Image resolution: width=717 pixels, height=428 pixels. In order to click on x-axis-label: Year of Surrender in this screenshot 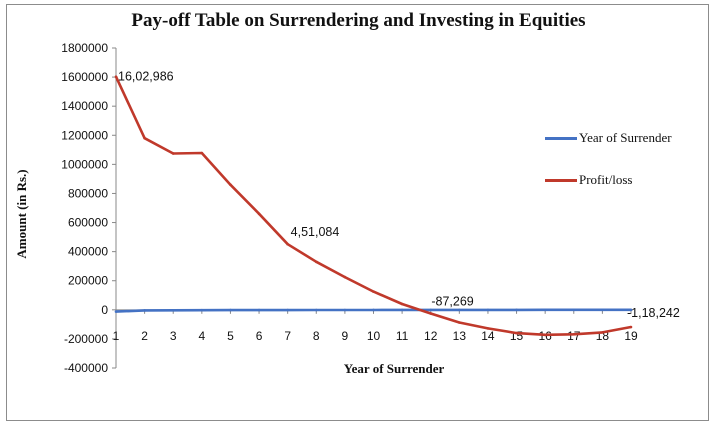, I will do `click(394, 368)`.